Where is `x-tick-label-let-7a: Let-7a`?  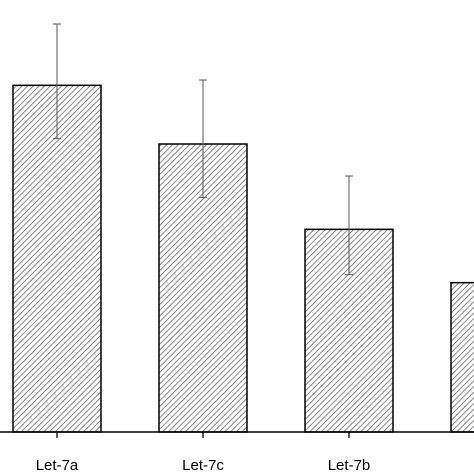
x-tick-label-let-7a: Let-7a is located at coordinates (57, 465).